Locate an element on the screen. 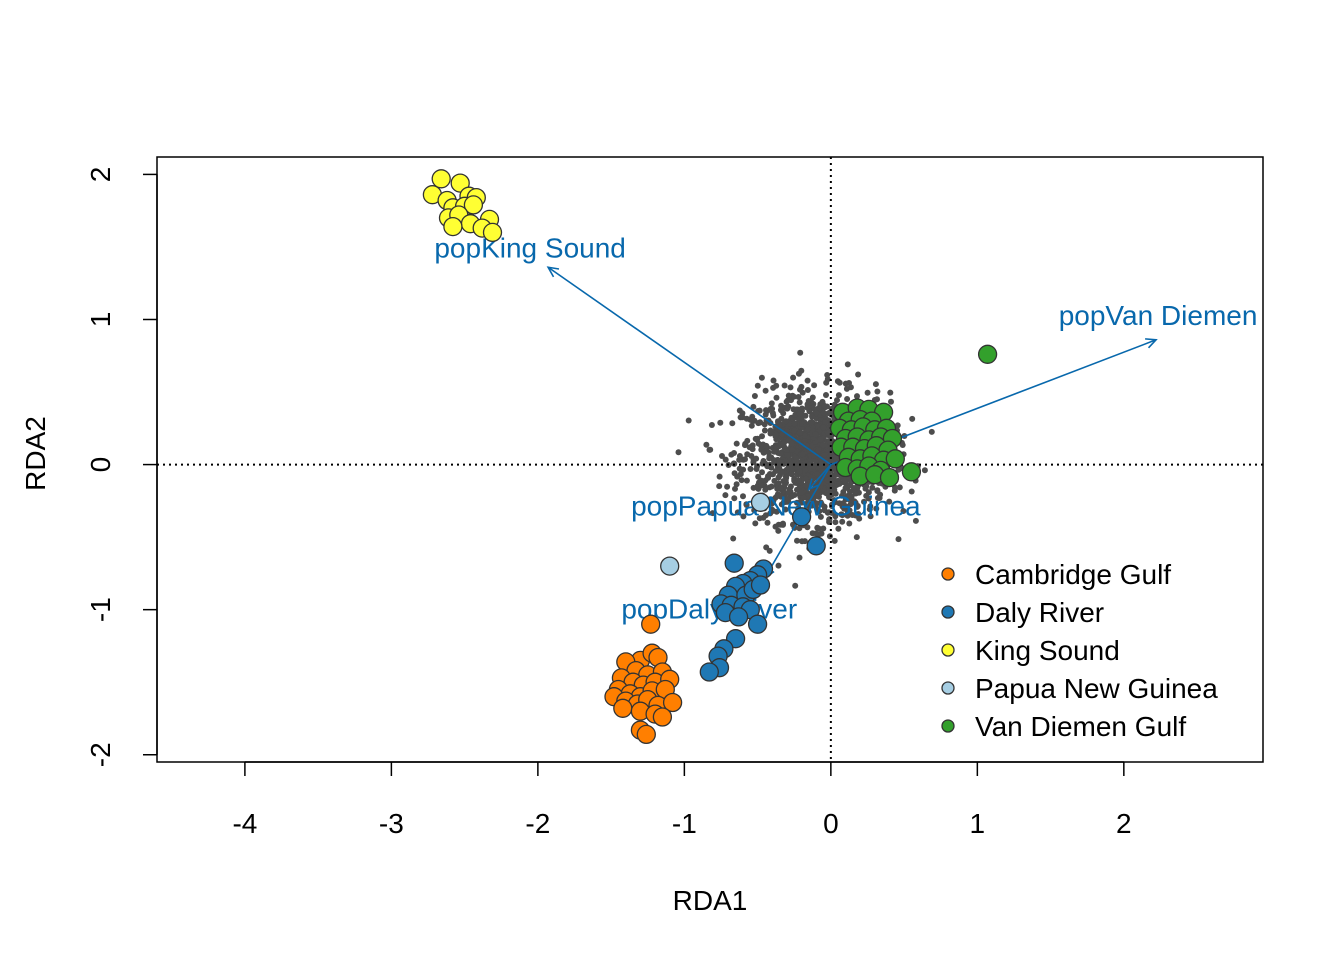  x-axis-label: RDA1 is located at coordinates (710, 900).